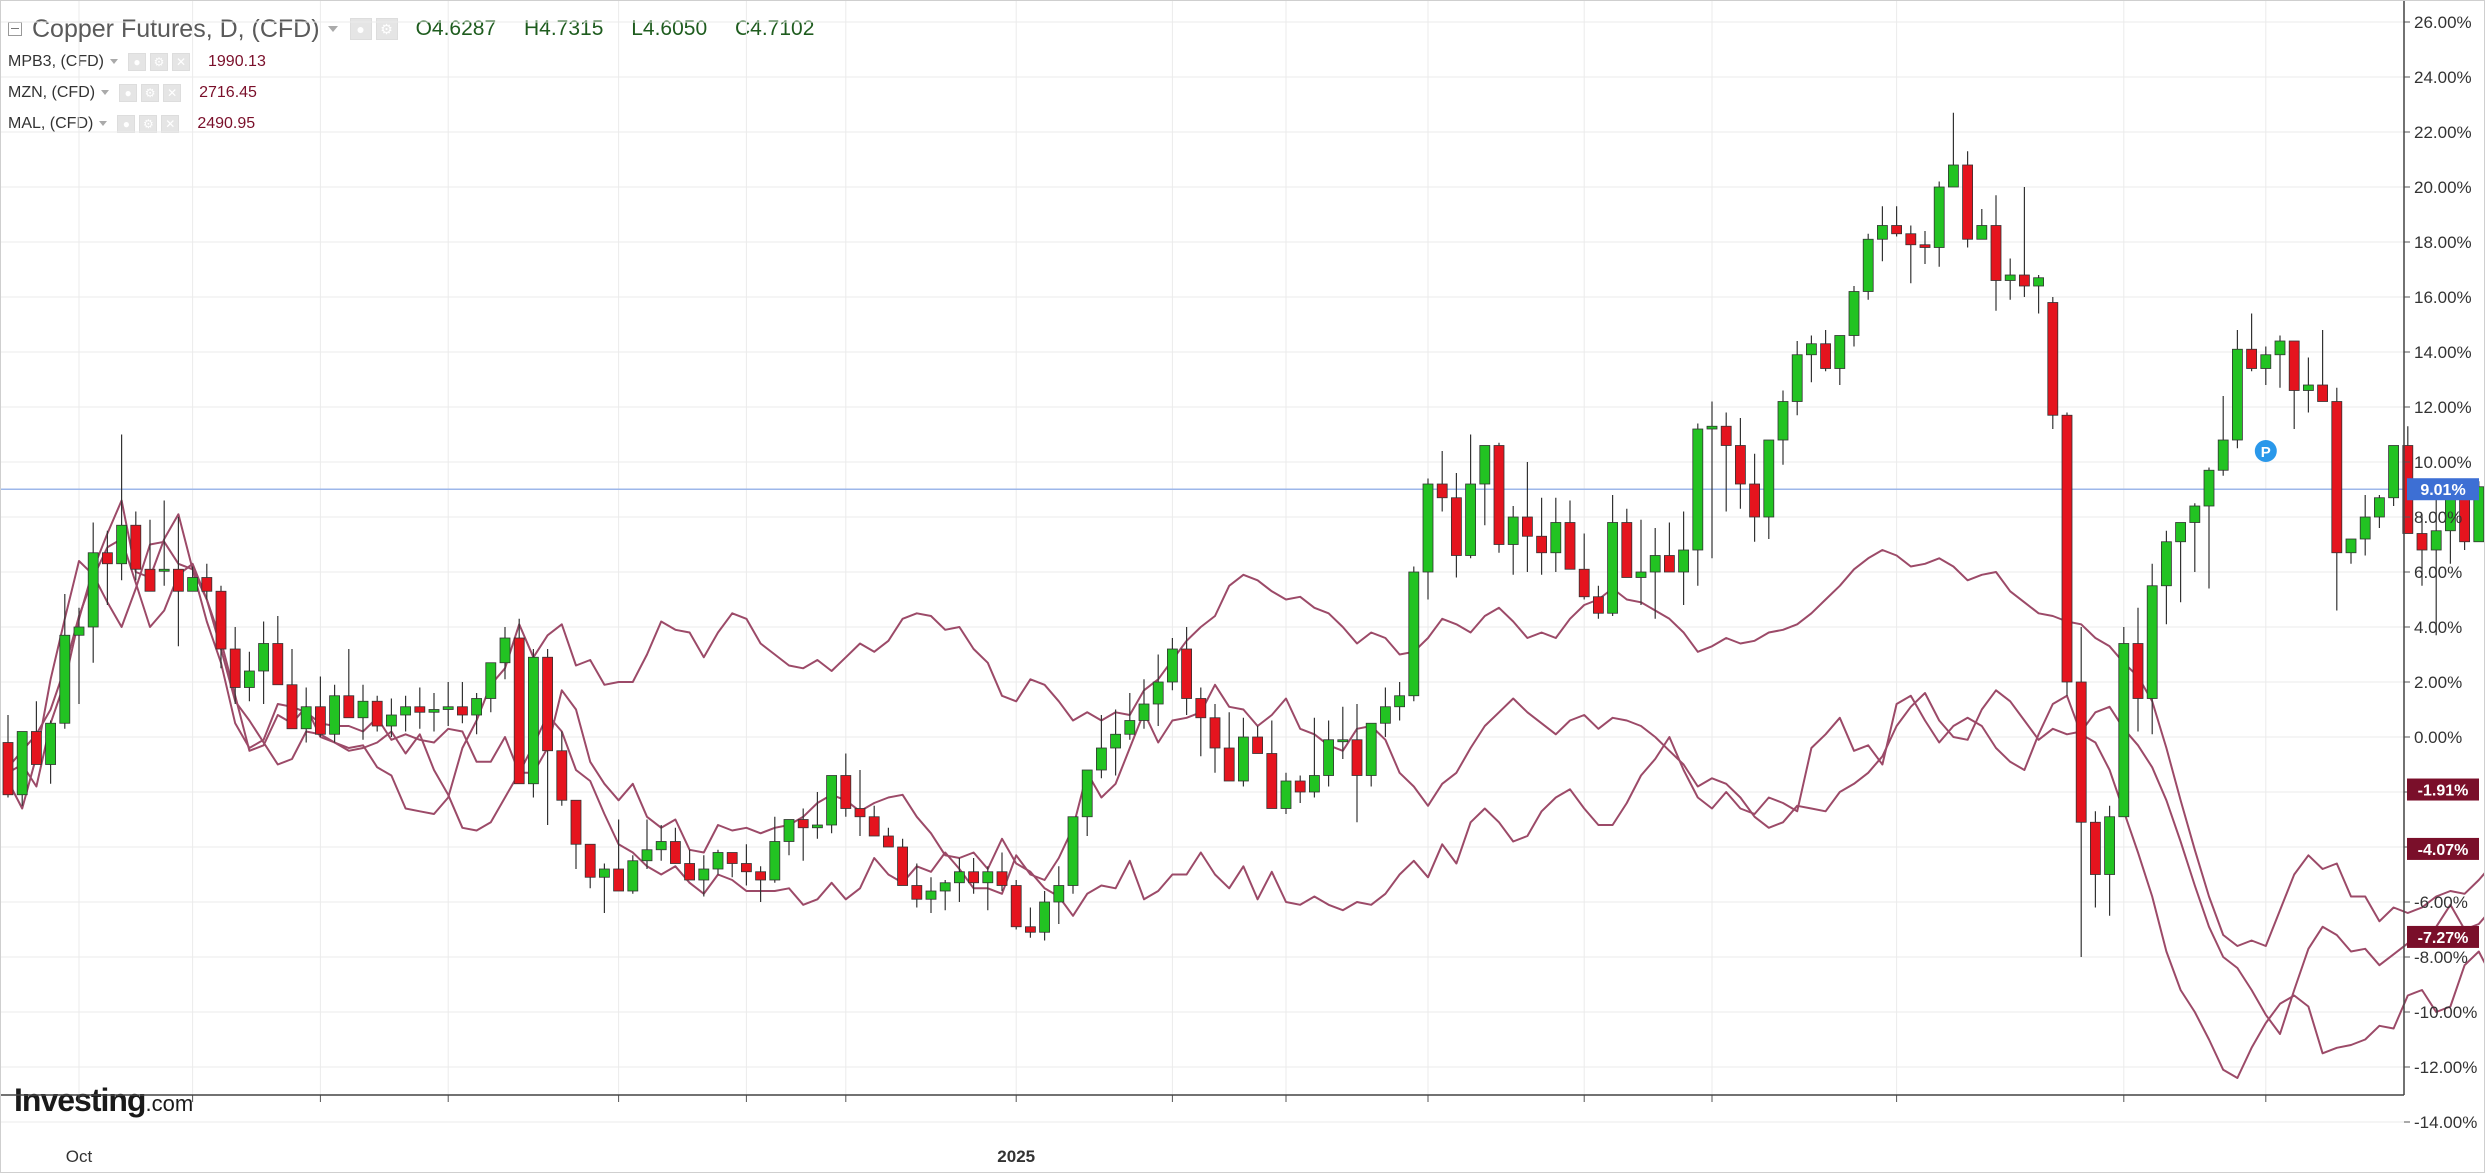 Image resolution: width=2485 pixels, height=1173 pixels. What do you see at coordinates (176, 28) in the screenshot?
I see `instrument-title: Copper Futures, D, (CFD)` at bounding box center [176, 28].